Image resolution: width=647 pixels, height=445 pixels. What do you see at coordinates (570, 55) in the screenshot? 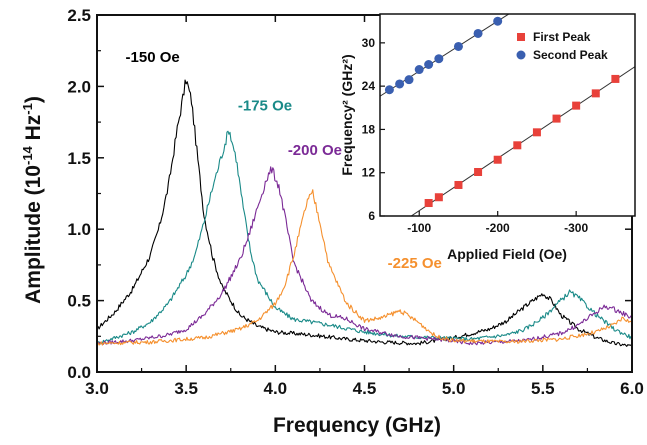
I see `legend-label: Second Peak` at bounding box center [570, 55].